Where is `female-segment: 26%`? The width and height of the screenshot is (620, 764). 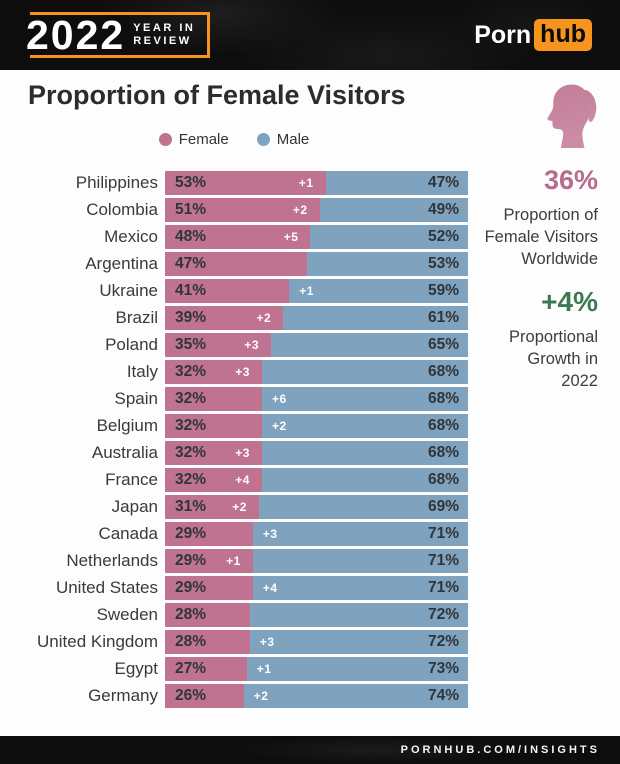 female-segment: 26% is located at coordinates (204, 695).